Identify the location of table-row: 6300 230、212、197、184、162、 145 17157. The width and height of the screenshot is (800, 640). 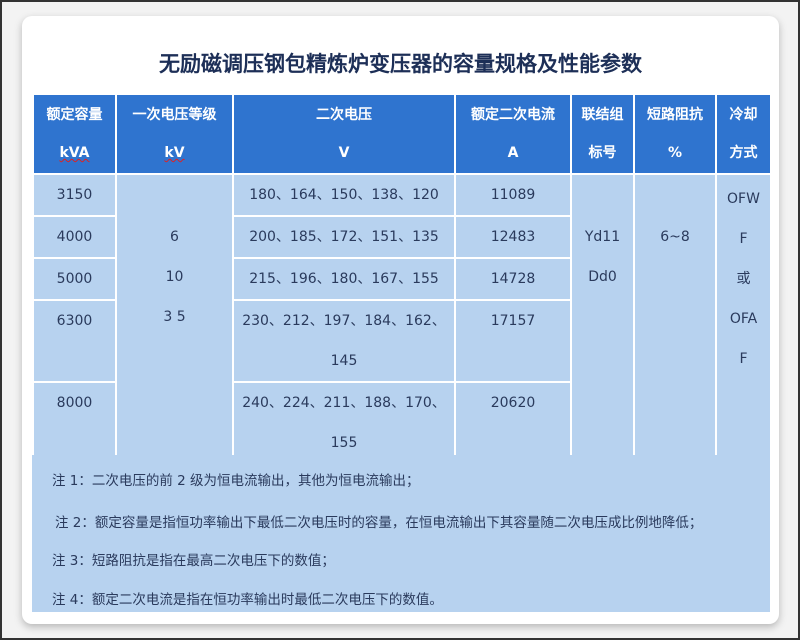
(401, 341).